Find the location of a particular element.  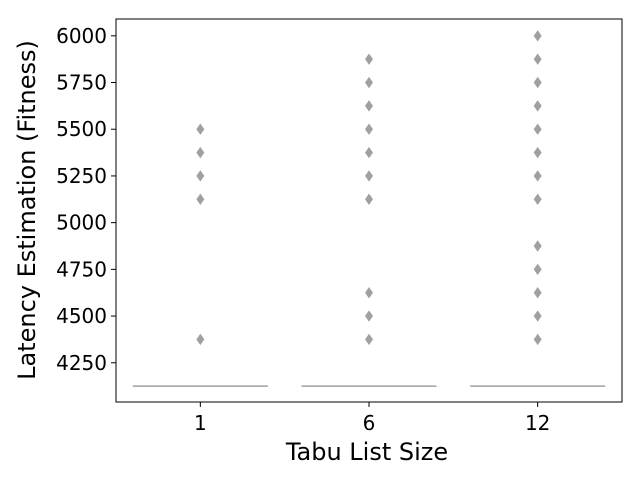

y-tick-label: 5750 is located at coordinates (81, 83).